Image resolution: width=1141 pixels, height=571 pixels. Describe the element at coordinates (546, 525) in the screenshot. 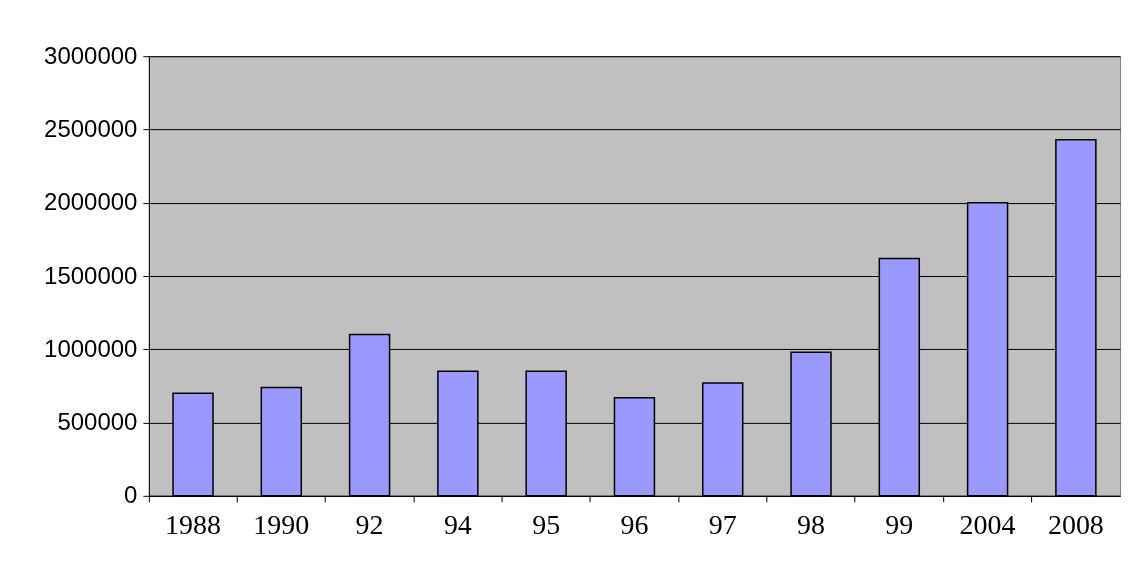

I see `x-tick-label: 95` at that location.